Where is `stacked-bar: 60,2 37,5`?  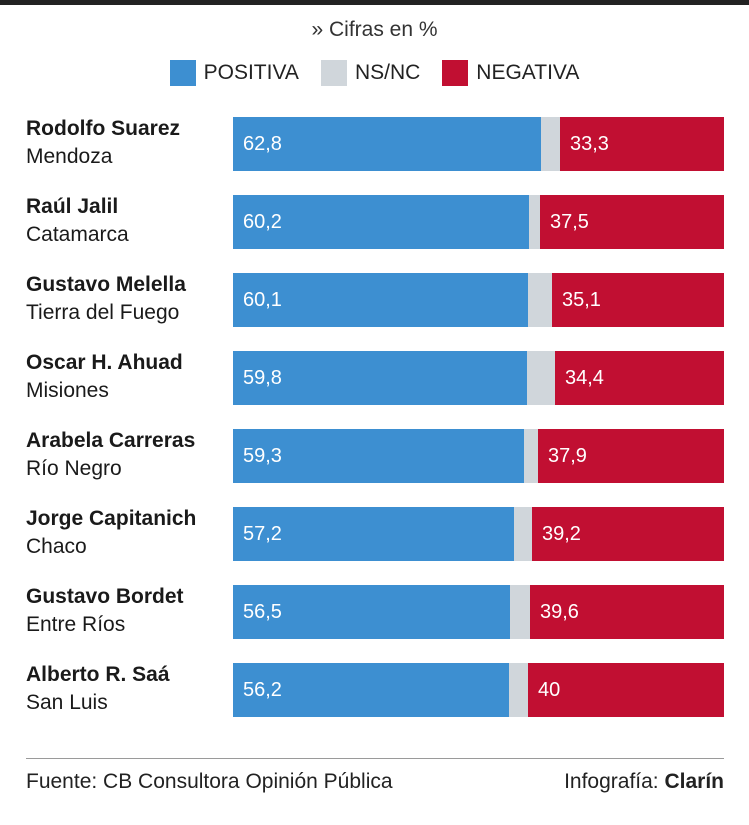 stacked-bar: 60,2 37,5 is located at coordinates (478, 222).